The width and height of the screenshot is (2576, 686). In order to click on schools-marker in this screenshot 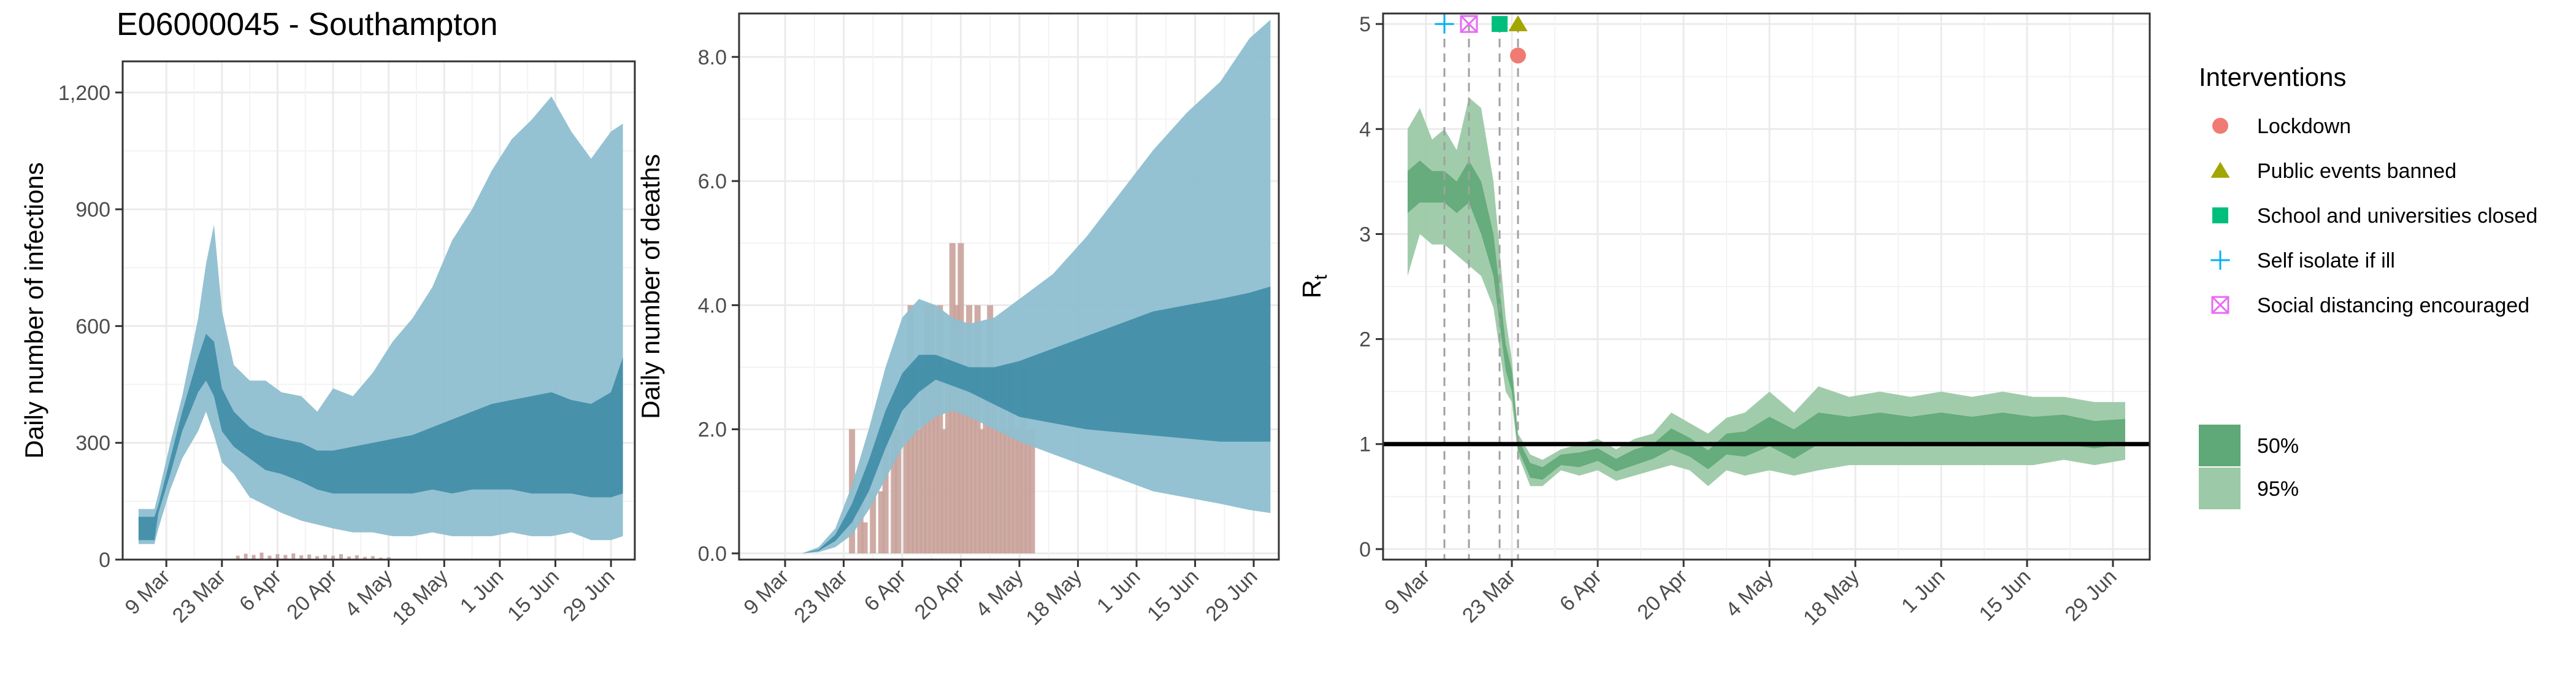, I will do `click(1500, 25)`.